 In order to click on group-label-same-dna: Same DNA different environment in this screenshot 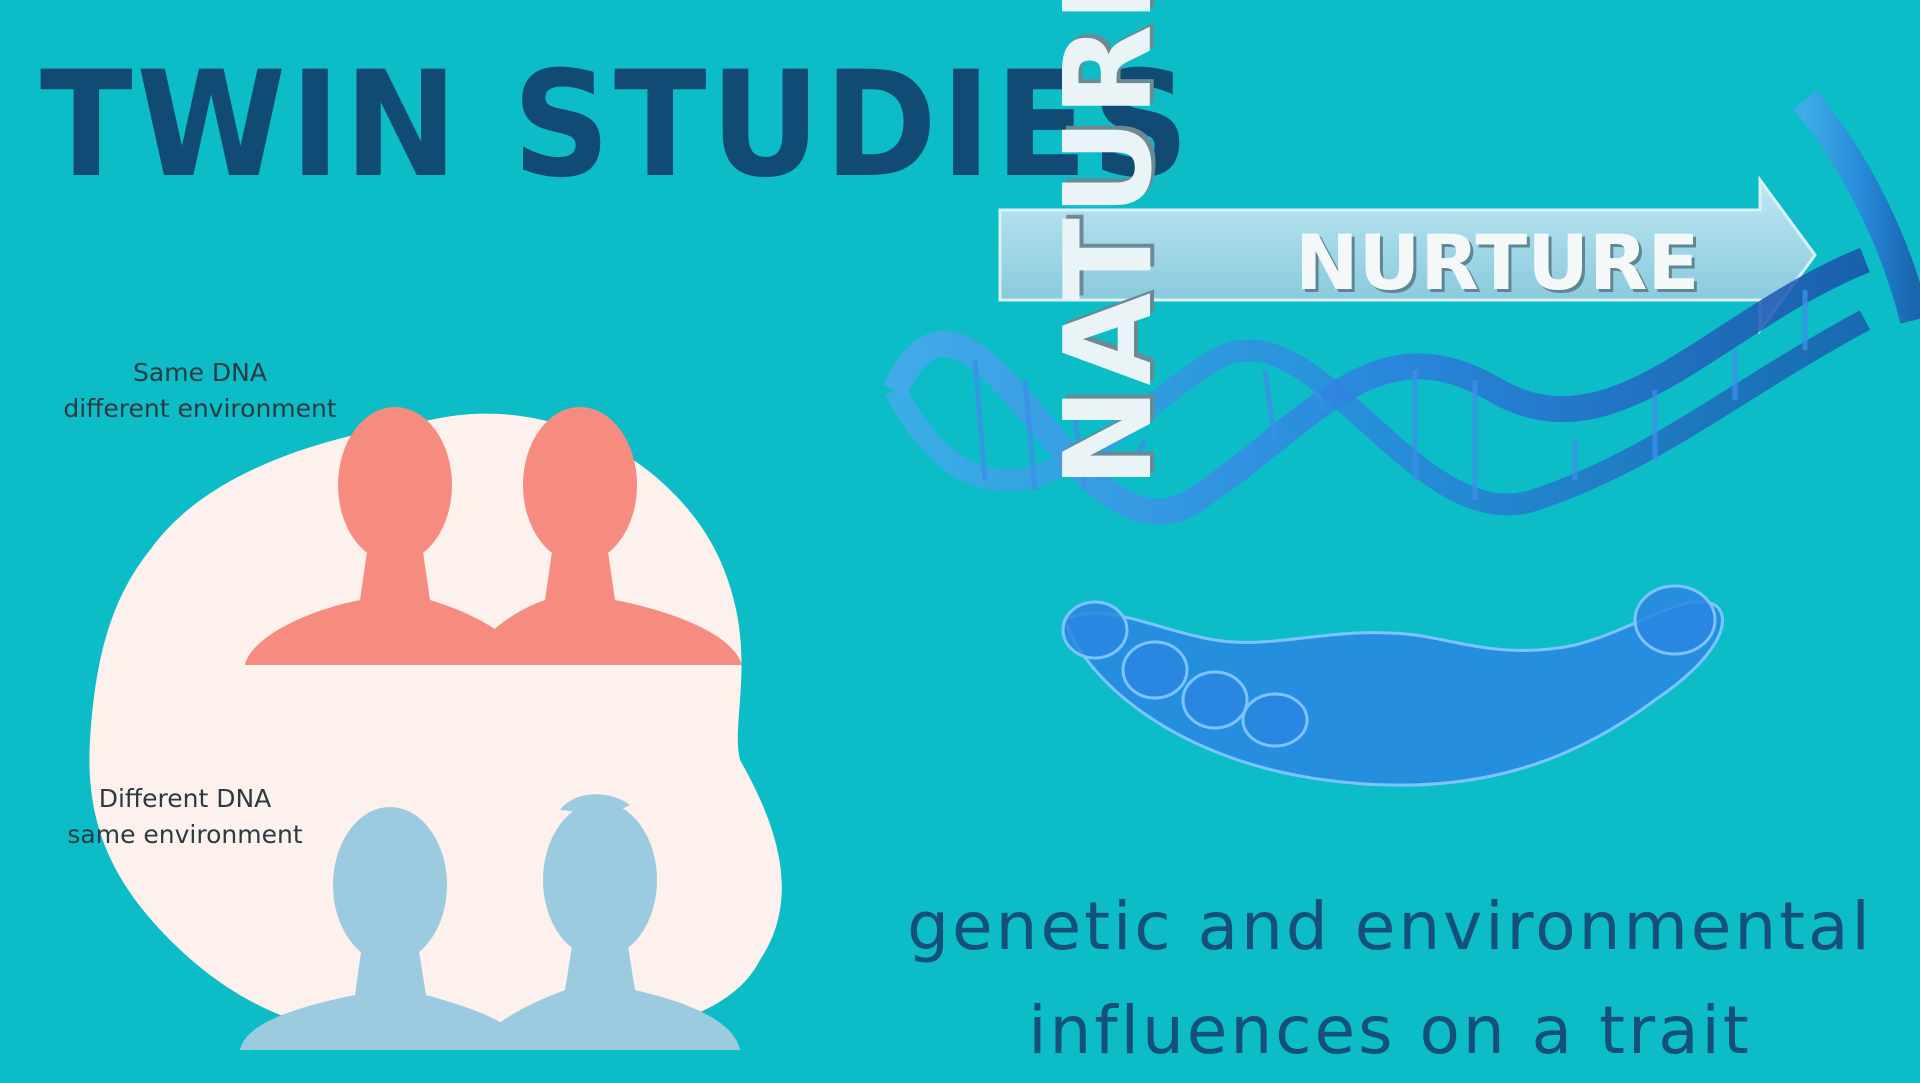, I will do `click(200, 391)`.